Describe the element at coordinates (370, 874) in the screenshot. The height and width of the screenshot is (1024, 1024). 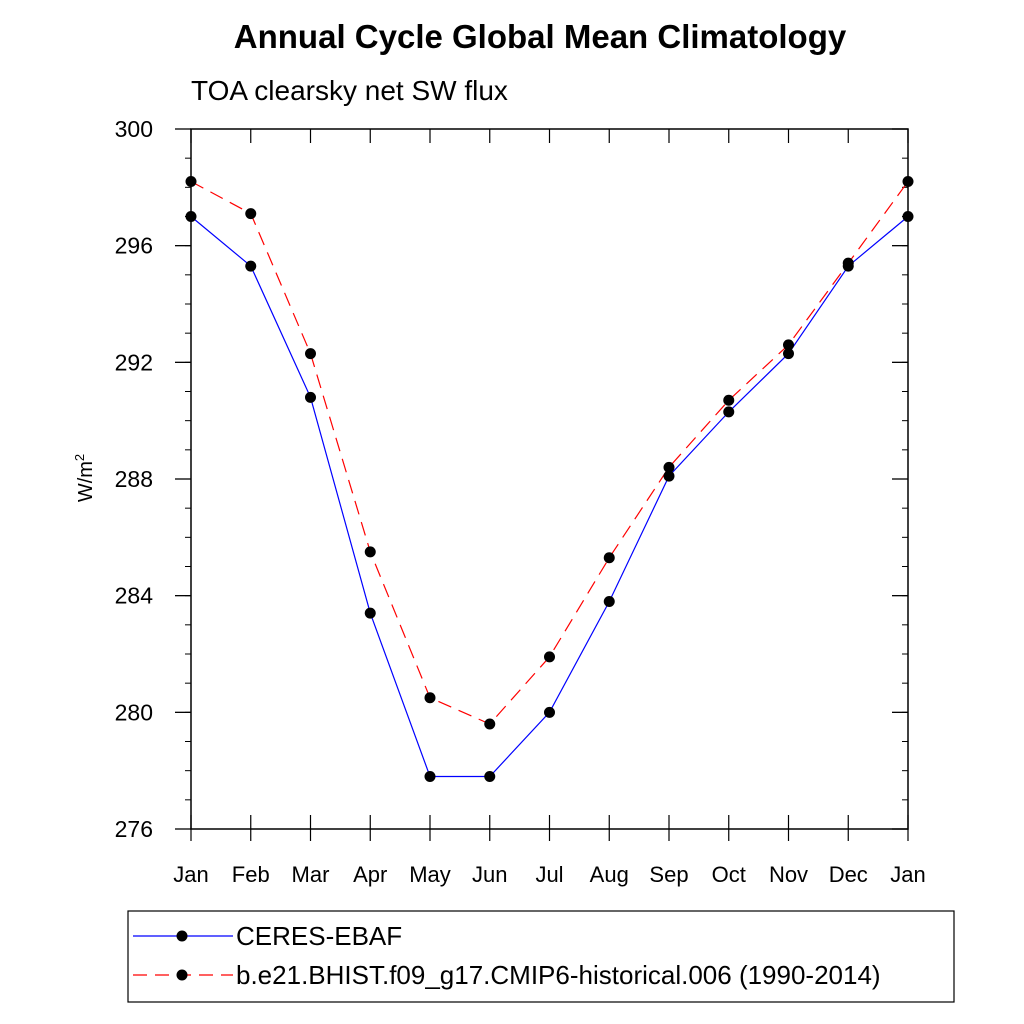
I see `x-tick-label: Apr` at that location.